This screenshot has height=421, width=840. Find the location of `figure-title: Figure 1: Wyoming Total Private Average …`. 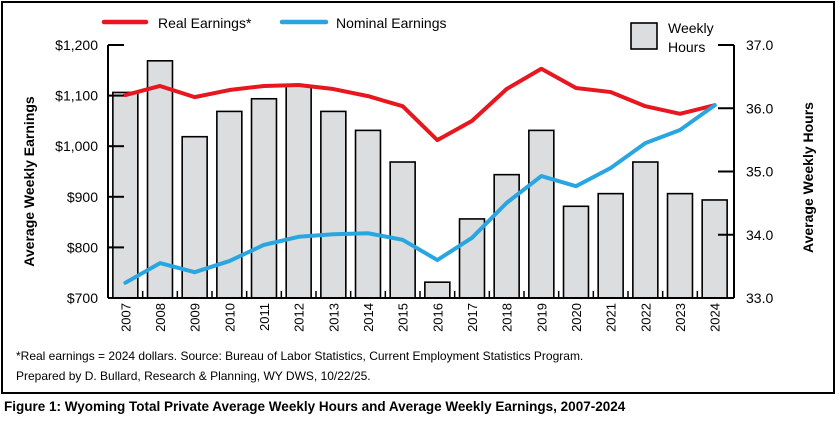

figure-title: Figure 1: Wyoming Total Private Average … is located at coordinates (315, 406).